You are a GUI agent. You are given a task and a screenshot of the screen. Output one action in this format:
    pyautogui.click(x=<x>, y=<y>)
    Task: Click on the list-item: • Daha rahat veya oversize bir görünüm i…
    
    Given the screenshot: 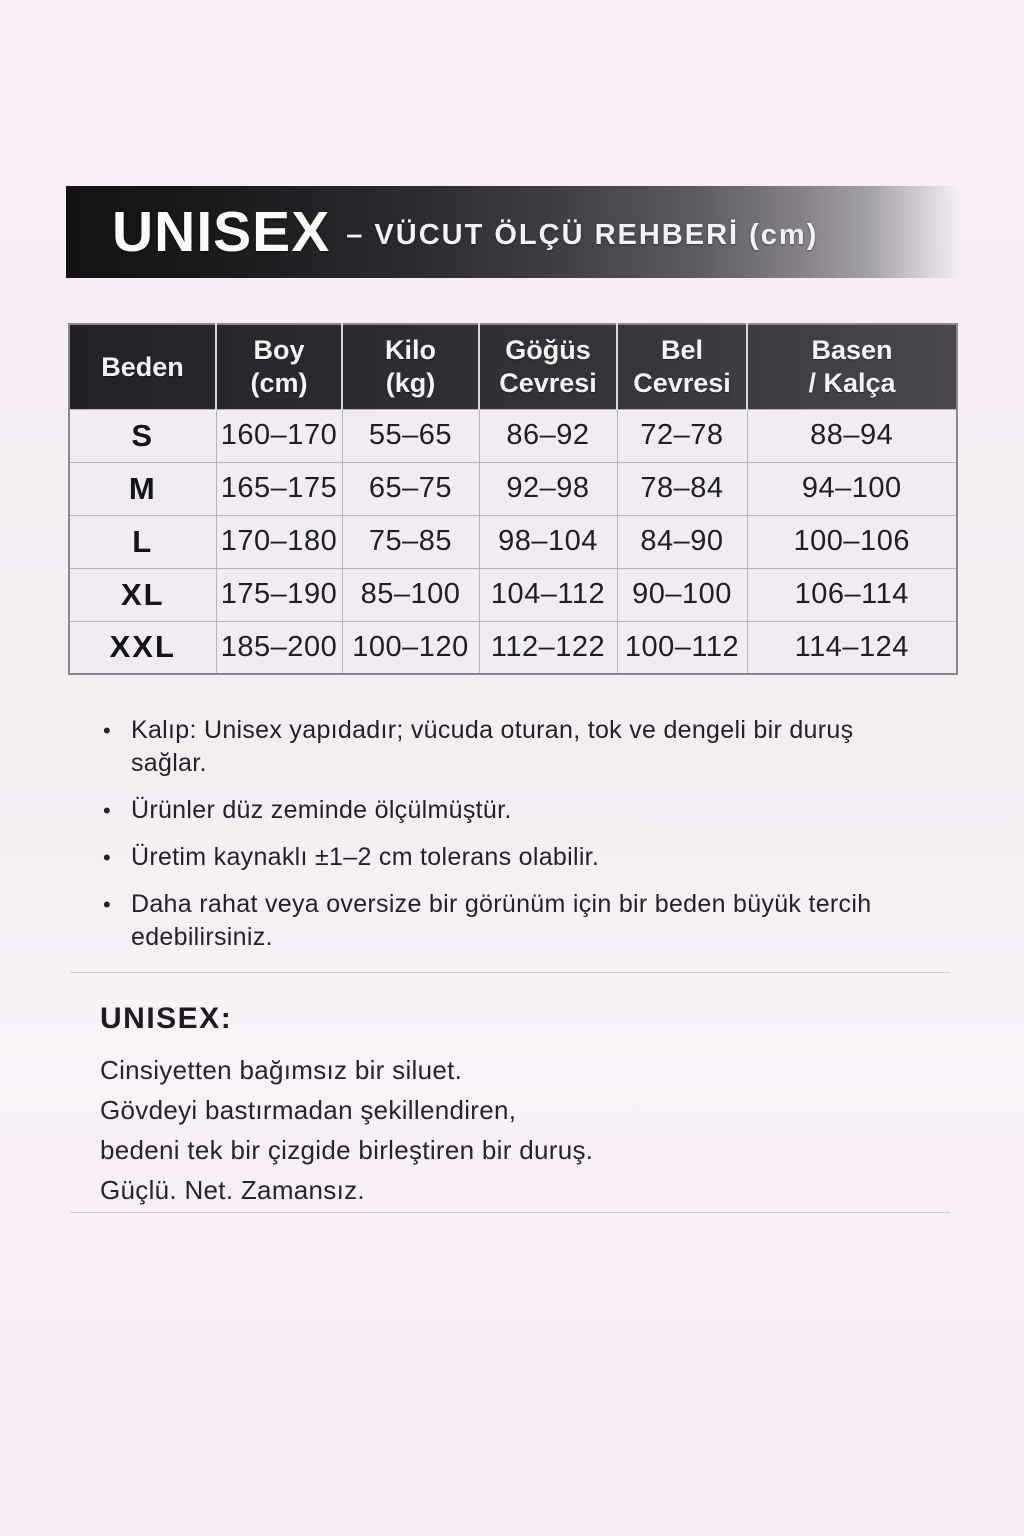 What is the action you would take?
    pyautogui.click(x=518, y=921)
    